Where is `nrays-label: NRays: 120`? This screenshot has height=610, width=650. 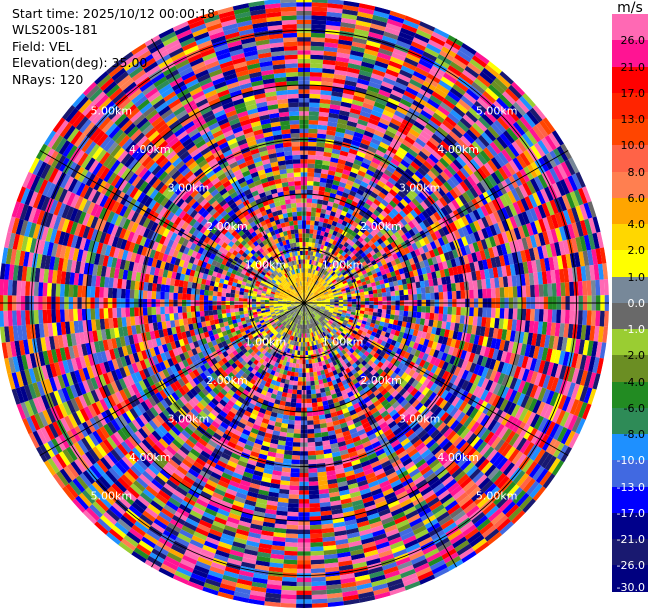
nrays-label: NRays: 120 is located at coordinates (48, 79).